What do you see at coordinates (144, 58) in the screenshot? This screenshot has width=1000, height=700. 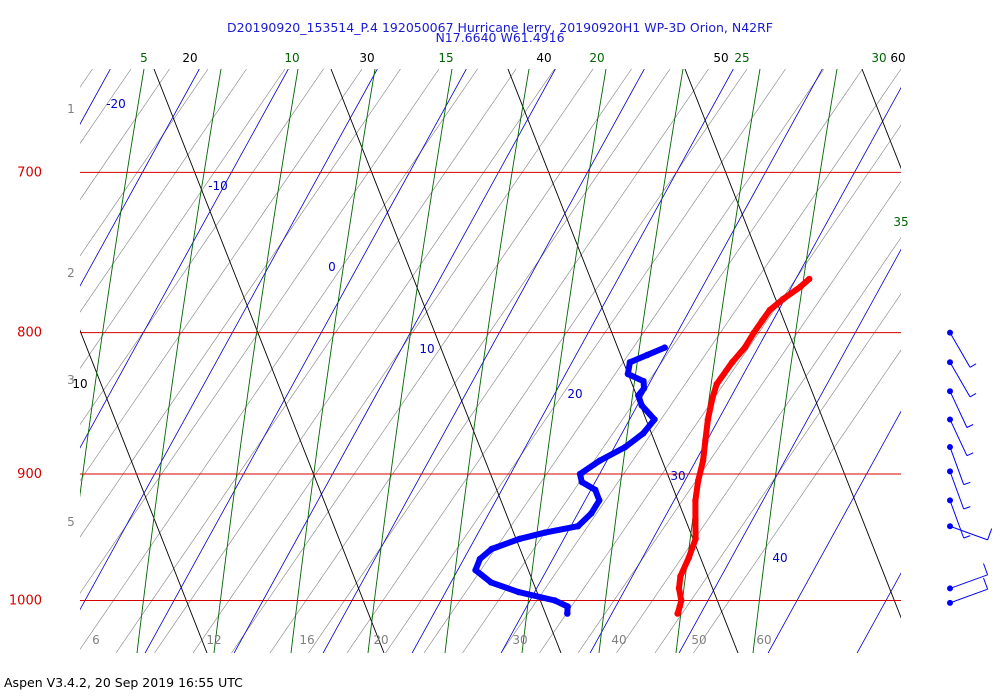 I see `moist-adiabat-label: 5` at bounding box center [144, 58].